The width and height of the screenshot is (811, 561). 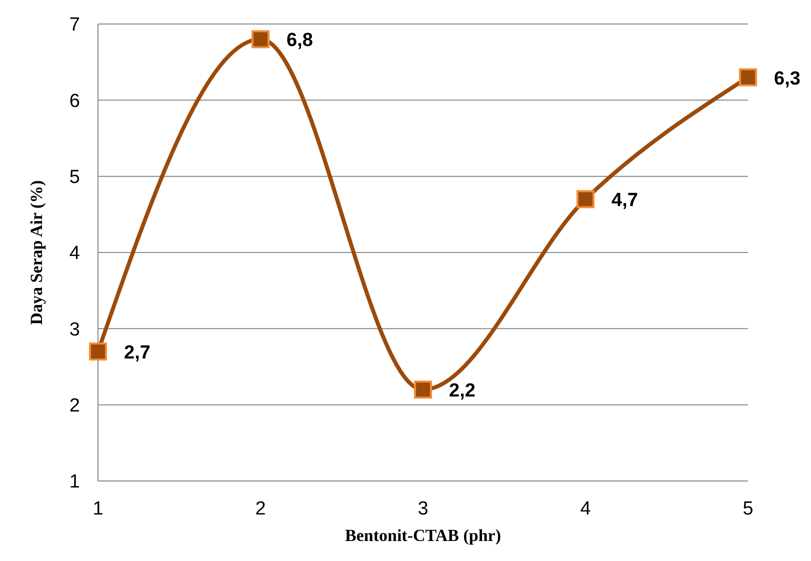 I want to click on x-axis-title: Bentonit-CTAB (phr), so click(x=423, y=535).